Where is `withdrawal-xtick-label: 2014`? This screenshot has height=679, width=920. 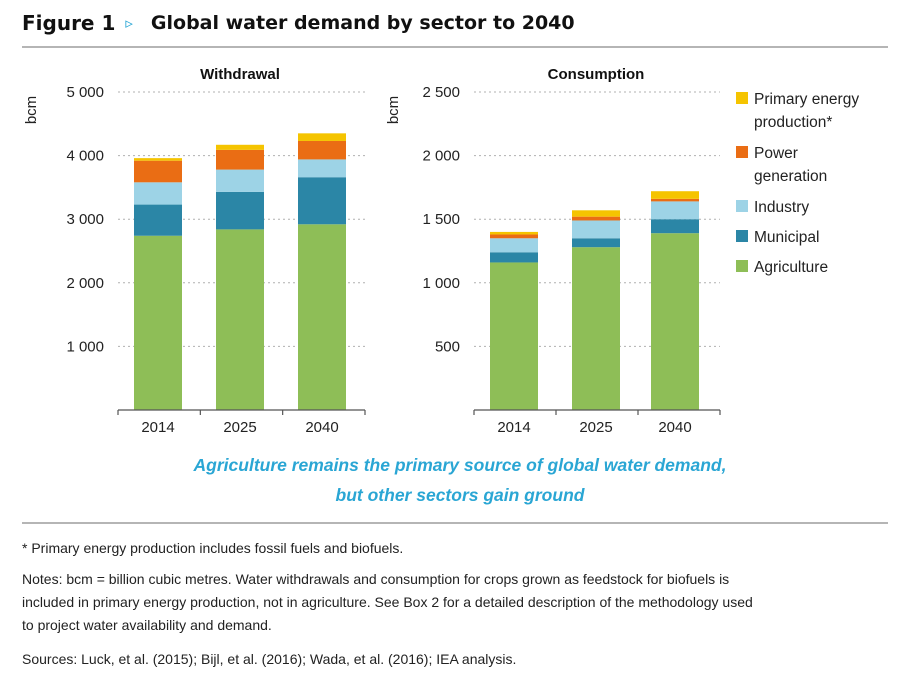 withdrawal-xtick-label: 2014 is located at coordinates (157, 427).